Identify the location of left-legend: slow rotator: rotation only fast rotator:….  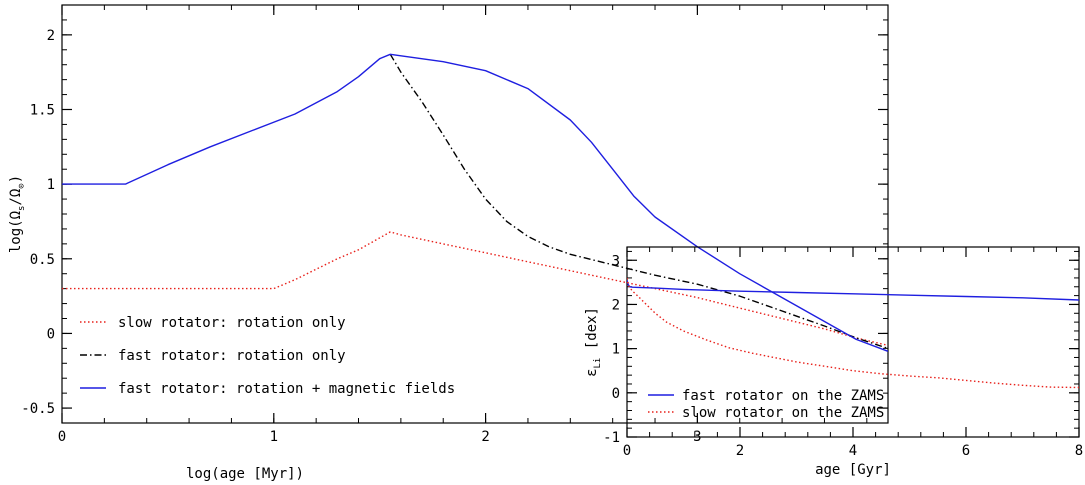
(267, 356).